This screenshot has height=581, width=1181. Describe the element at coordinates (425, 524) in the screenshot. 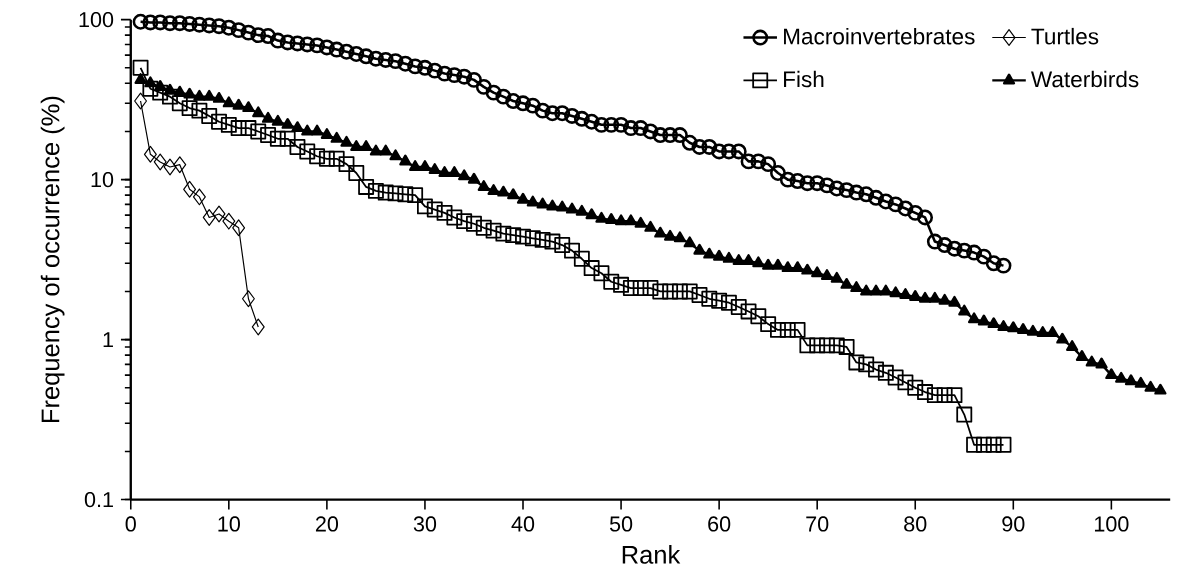

I see `x-tick-label: 30` at that location.